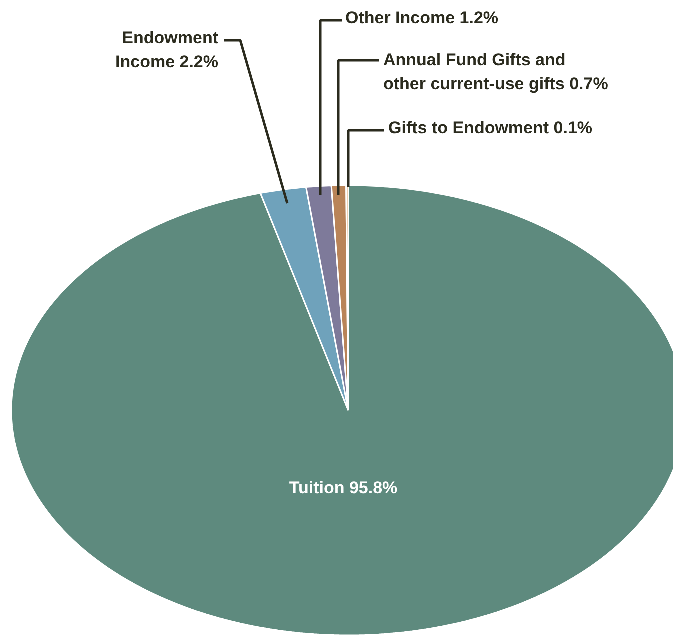 This screenshot has width=673, height=637. What do you see at coordinates (490, 128) in the screenshot?
I see `slice-label: Gifts to Endowment 0.1%` at bounding box center [490, 128].